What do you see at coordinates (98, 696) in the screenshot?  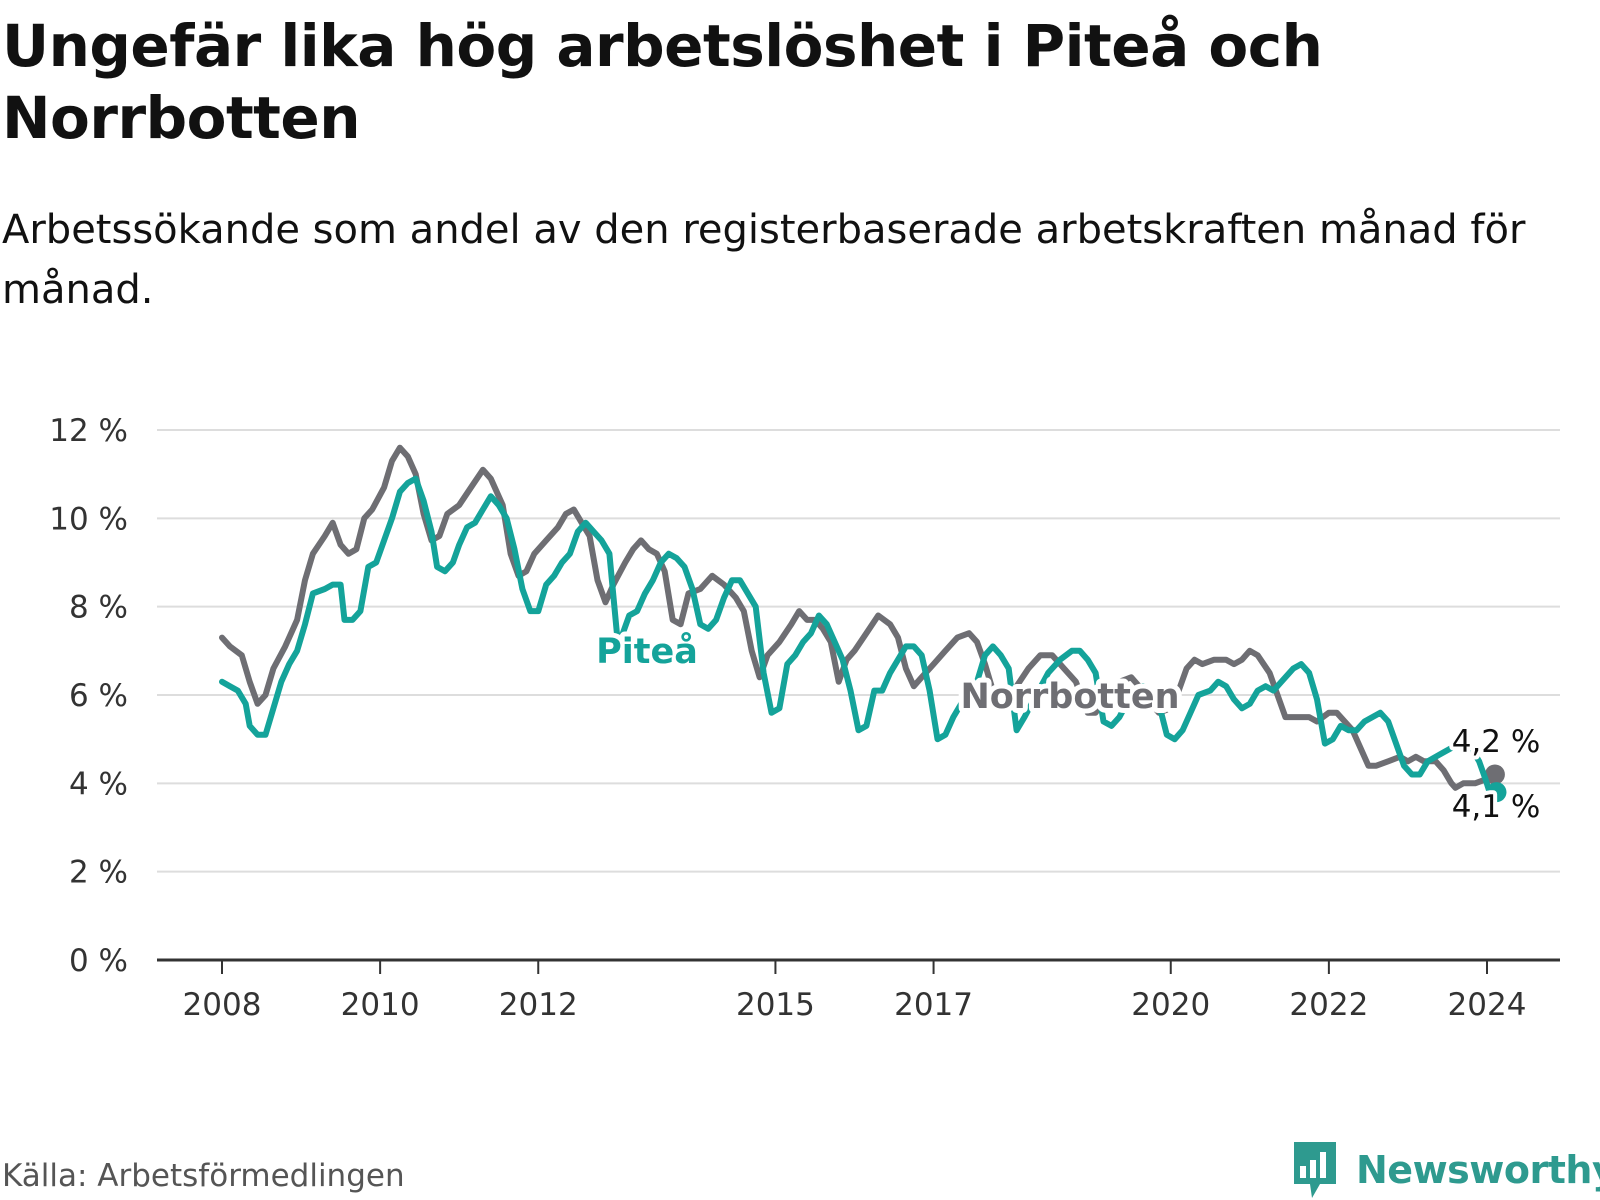 I see `y-tick-label: 6 %` at bounding box center [98, 696].